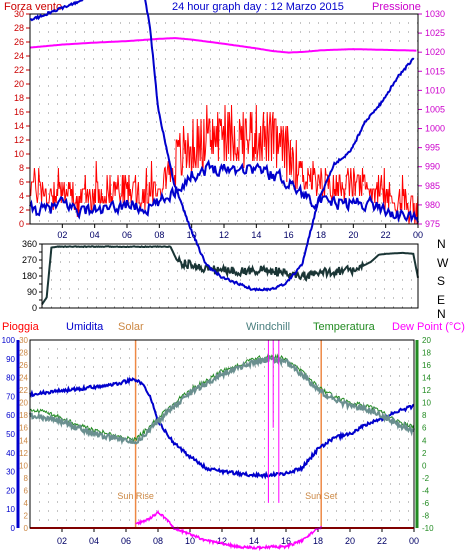  Describe the element at coordinates (432, 167) in the screenshot. I see `right-tick-label: 990` at that location.